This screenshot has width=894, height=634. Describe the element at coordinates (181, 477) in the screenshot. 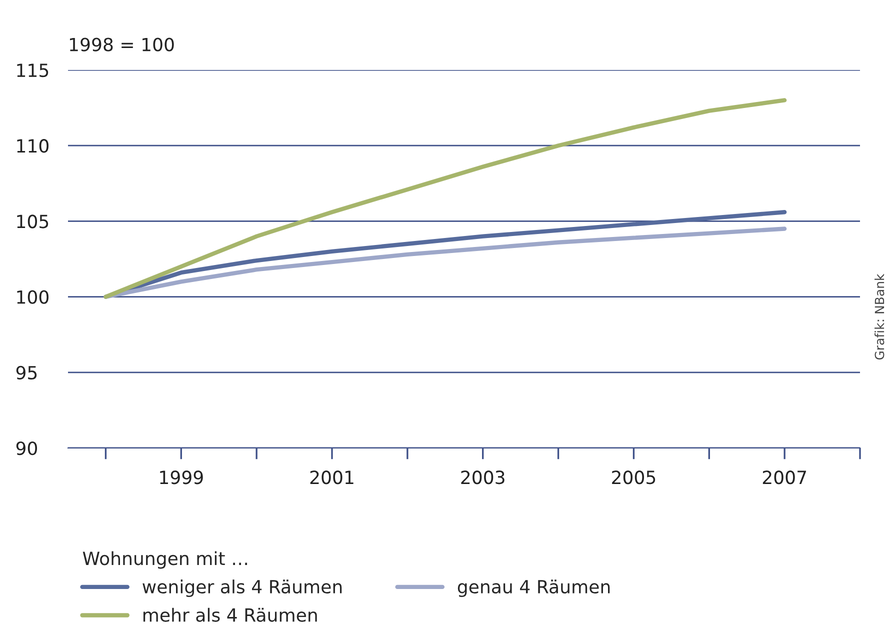

I see `x-tick-label: 1999` at that location.